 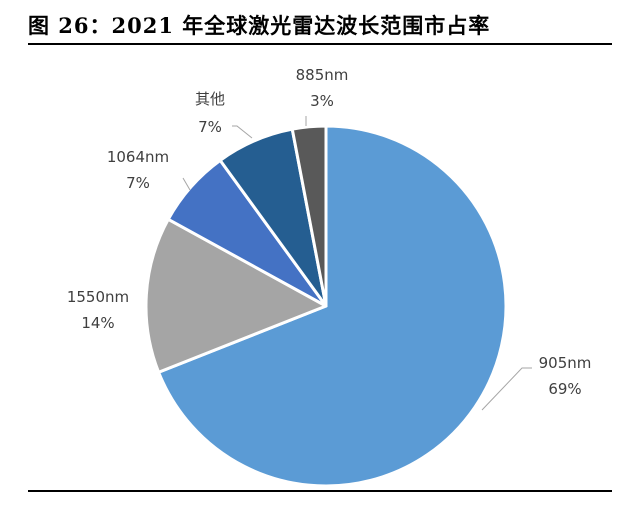 What do you see at coordinates (242, 132) in the screenshot?
I see `leader-line-other` at bounding box center [242, 132].